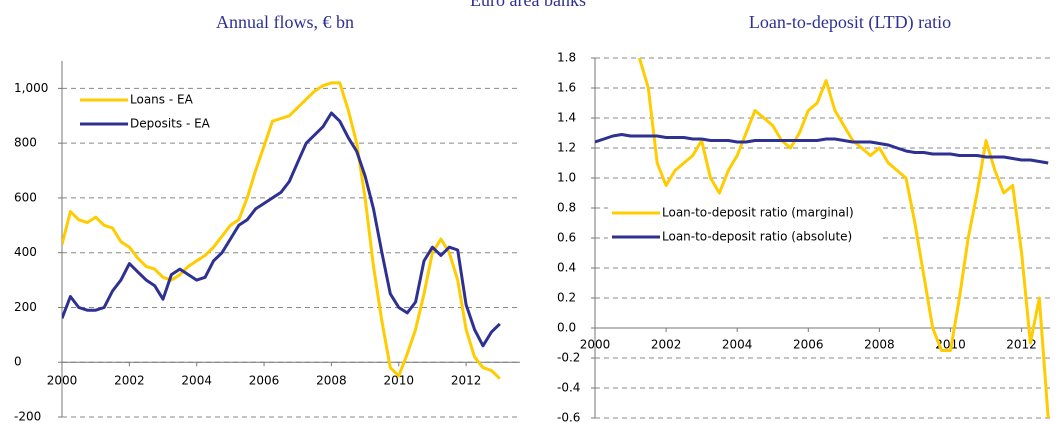  I want to click on y-tick-label: 1.8, so click(566, 58).